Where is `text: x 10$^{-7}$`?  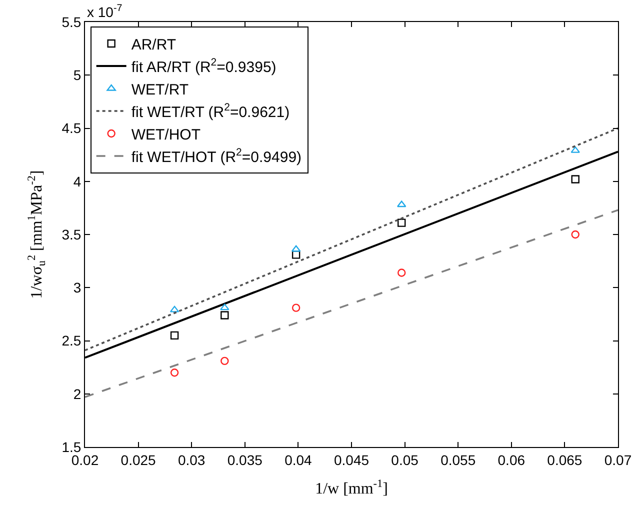
text: x 10$^{-7}$ is located at coordinates (104, 11).